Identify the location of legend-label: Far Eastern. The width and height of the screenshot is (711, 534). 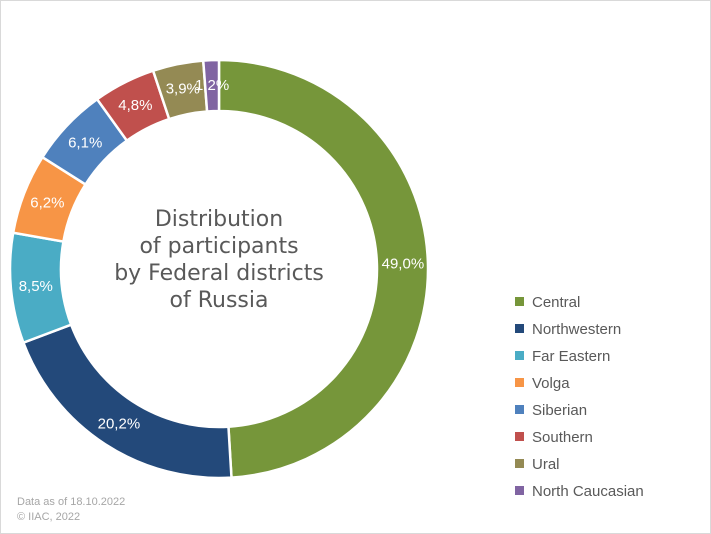
(571, 356).